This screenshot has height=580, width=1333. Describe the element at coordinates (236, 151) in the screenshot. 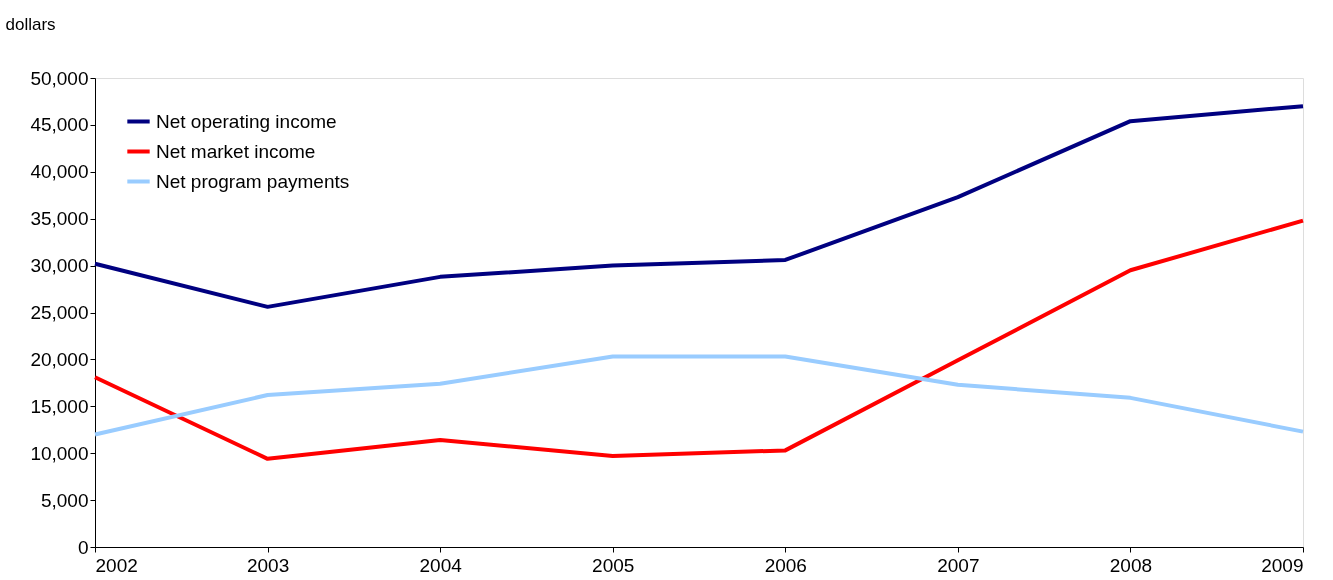

I see `legend-label: Net market income` at that location.